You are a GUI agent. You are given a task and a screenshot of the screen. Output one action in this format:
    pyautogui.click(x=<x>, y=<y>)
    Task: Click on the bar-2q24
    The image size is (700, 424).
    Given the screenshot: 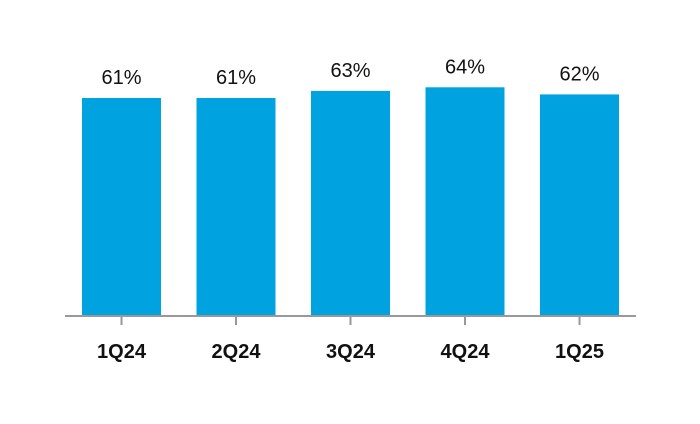 What is the action you would take?
    pyautogui.click(x=236, y=206)
    